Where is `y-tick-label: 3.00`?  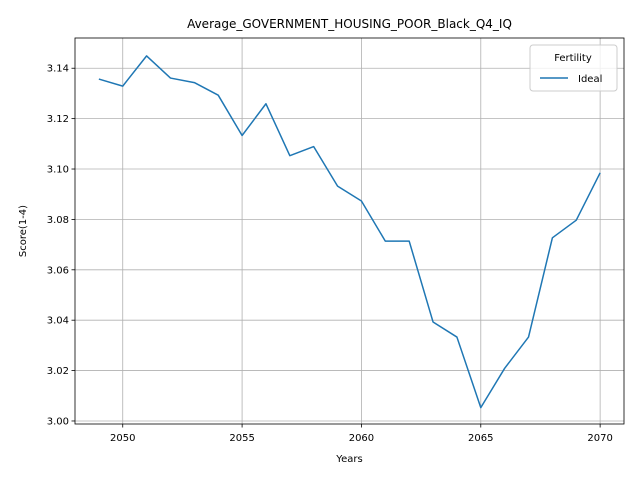
y-tick-label: 3.00 is located at coordinates (58, 421).